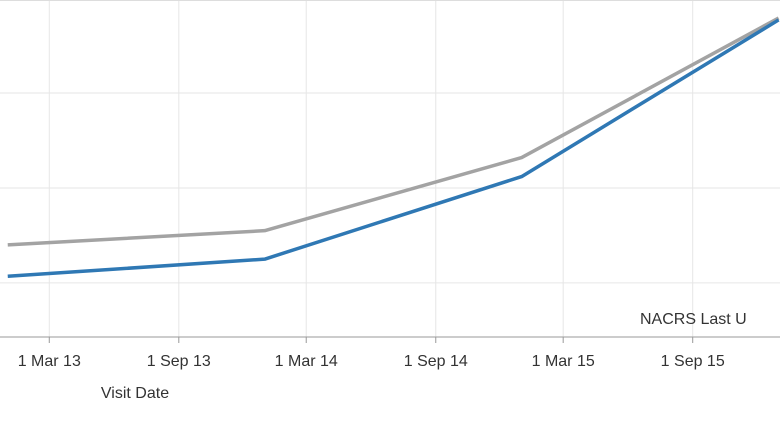 This screenshot has width=780, height=439. I want to click on x-axis-title: Visit Date, so click(135, 393).